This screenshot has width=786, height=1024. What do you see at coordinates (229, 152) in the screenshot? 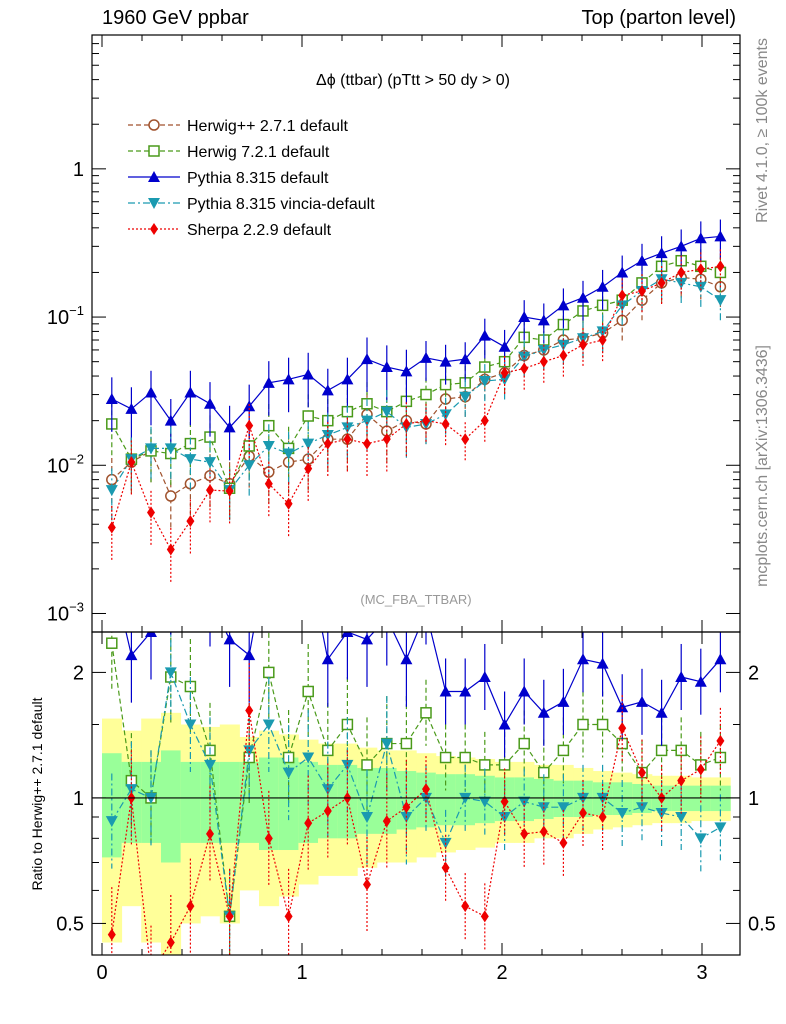
I see `legend-entry: Herwig 7.2.1 default` at bounding box center [229, 152].